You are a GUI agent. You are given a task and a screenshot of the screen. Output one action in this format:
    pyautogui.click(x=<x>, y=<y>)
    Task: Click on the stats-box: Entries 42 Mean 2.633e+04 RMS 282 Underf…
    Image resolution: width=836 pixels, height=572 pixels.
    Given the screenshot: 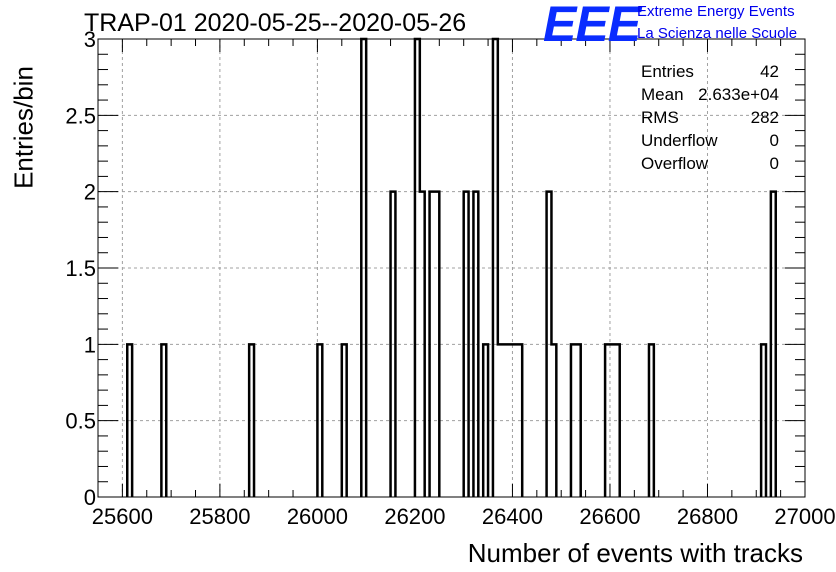 What is the action you would take?
    pyautogui.click(x=710, y=117)
    